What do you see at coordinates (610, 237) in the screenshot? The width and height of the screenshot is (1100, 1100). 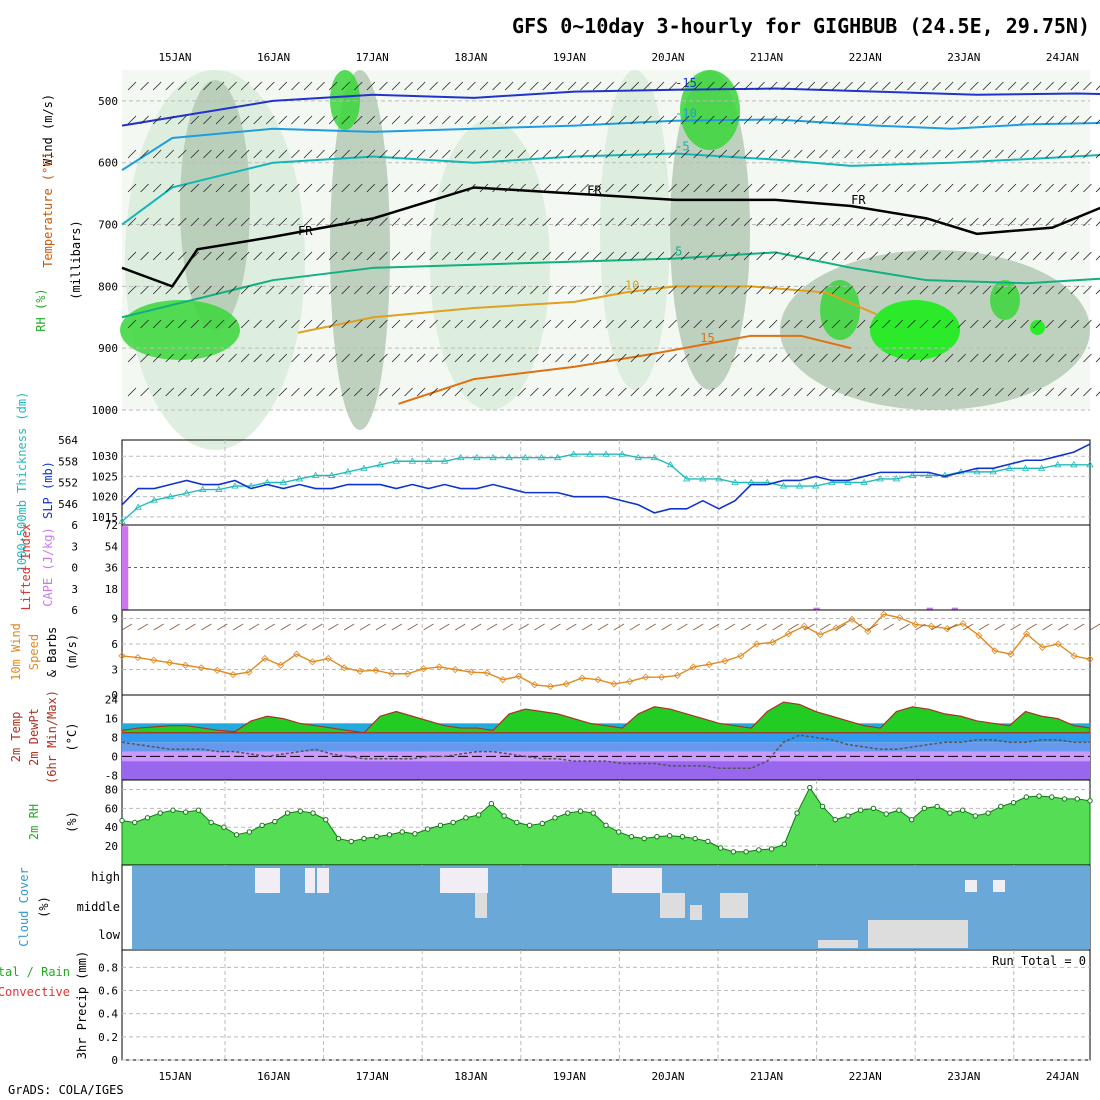 I see `freezing-level-line` at bounding box center [610, 237].